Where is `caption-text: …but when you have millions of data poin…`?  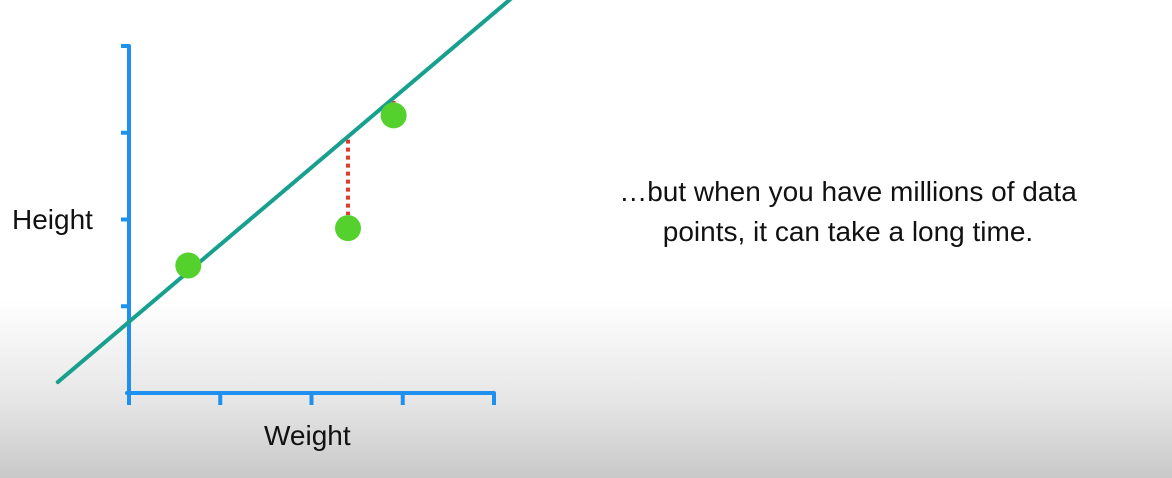
caption-text: …but when you have millions of data poin… is located at coordinates (848, 211).